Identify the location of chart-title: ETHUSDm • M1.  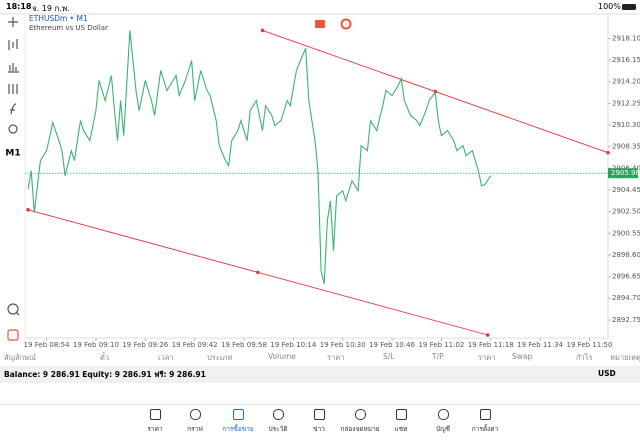
(58, 18).